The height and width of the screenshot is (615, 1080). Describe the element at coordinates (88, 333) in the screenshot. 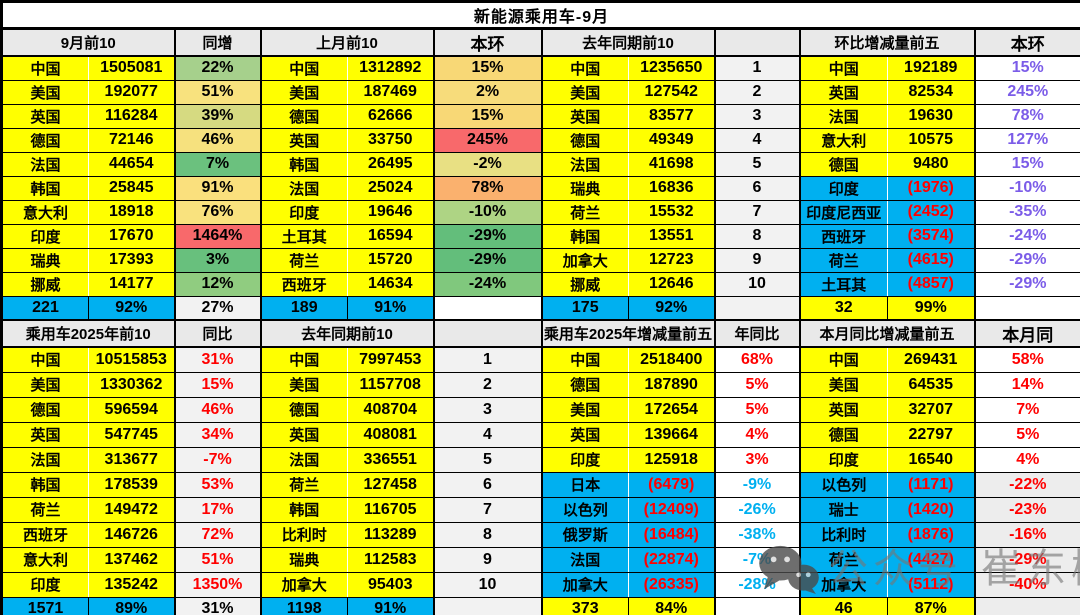

I see `header-ytd-2025-top10: 乘用车2025年前10` at that location.